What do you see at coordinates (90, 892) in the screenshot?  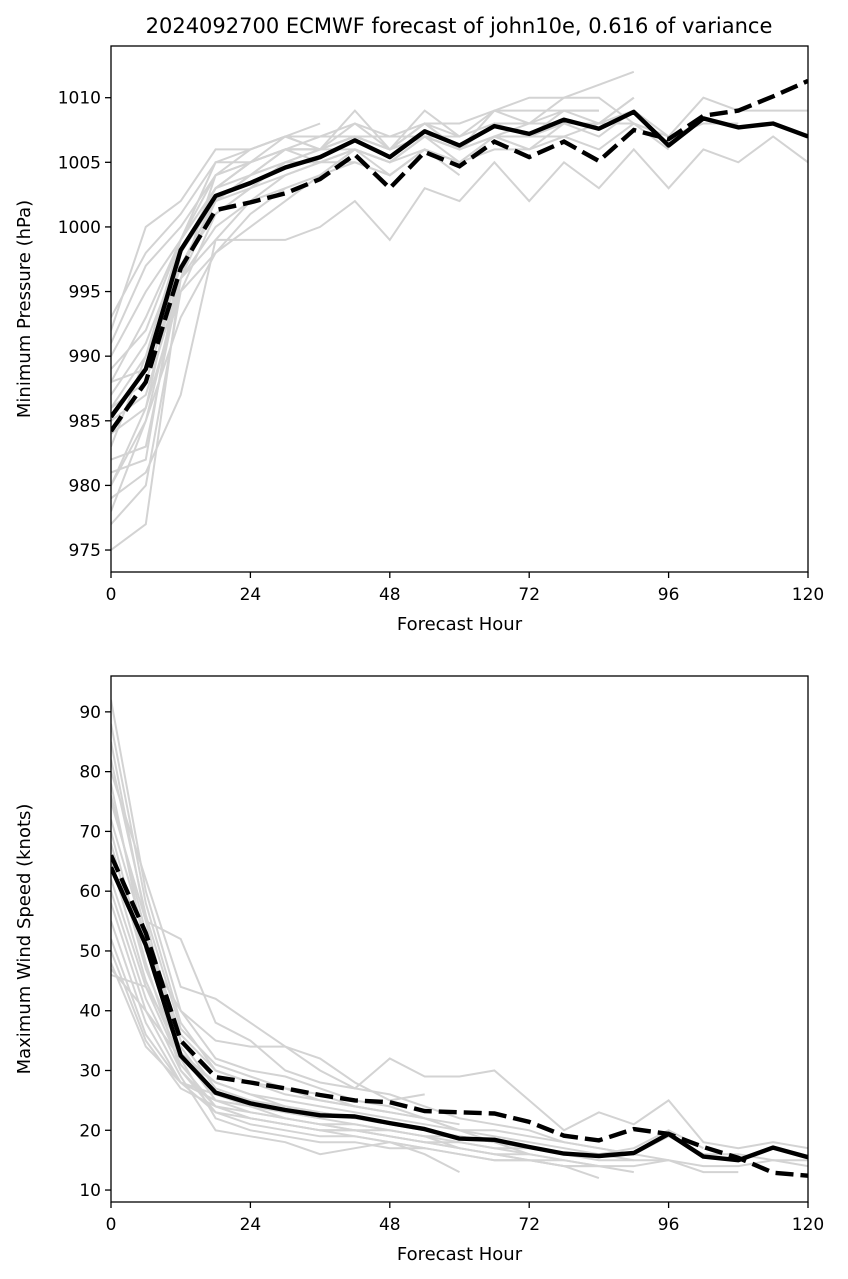 I see `wind-y-tick-label: 60` at bounding box center [90, 892].